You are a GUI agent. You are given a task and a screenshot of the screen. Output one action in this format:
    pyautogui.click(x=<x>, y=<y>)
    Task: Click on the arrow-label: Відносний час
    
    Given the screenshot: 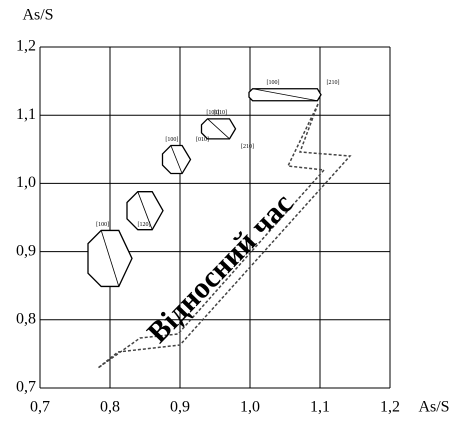 What is the action you would take?
    pyautogui.click(x=220, y=268)
    